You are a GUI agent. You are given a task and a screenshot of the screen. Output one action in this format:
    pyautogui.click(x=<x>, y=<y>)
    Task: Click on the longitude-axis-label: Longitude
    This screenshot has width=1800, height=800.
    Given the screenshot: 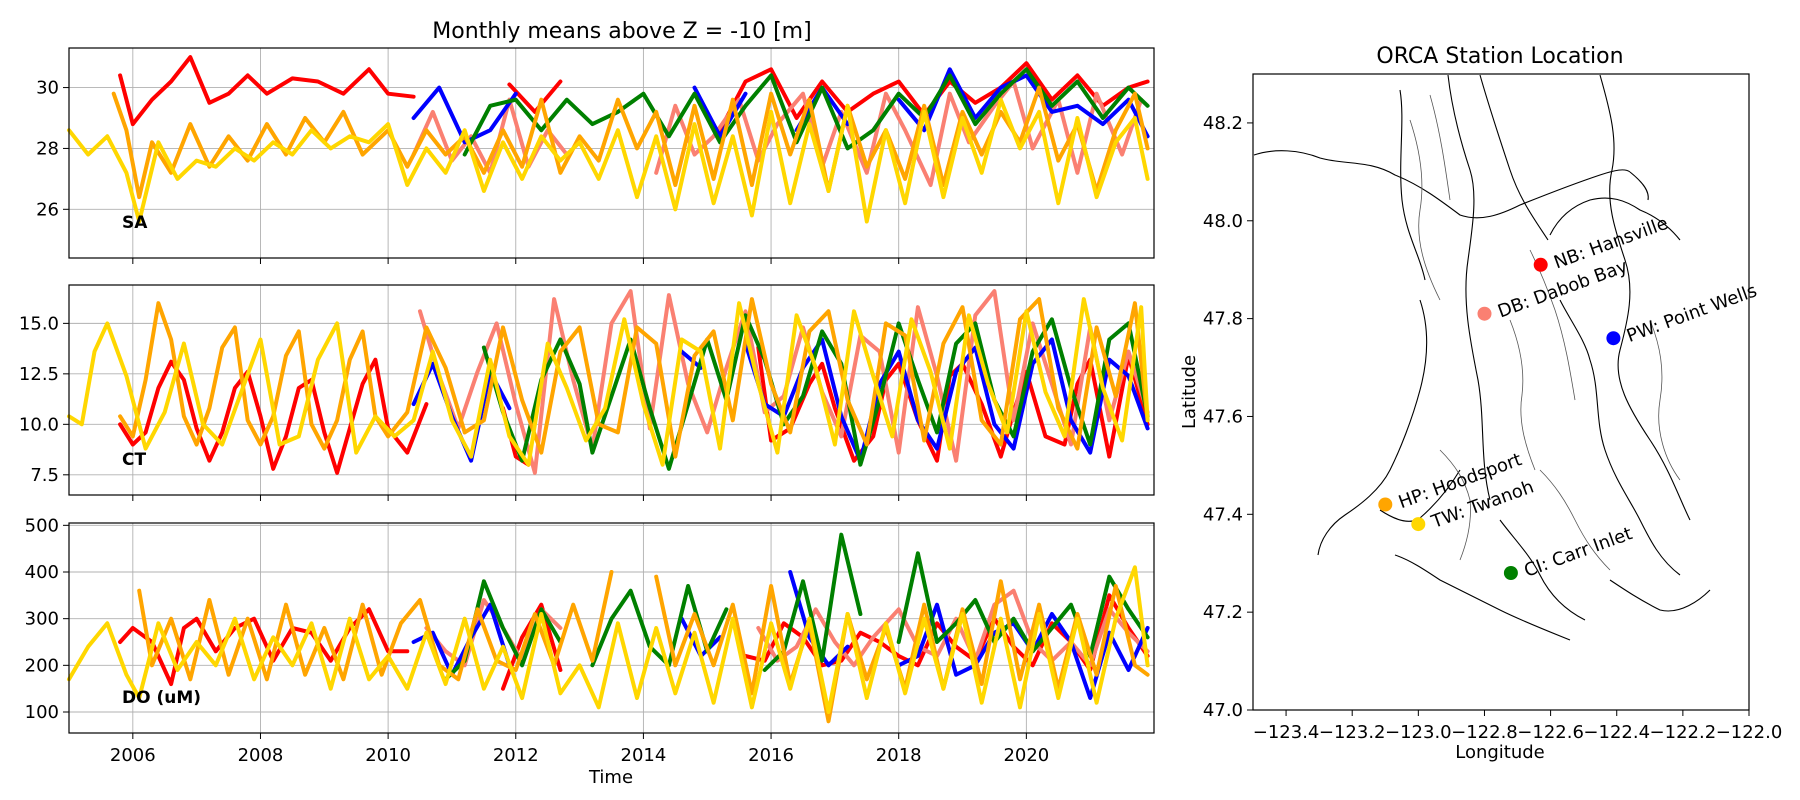 What is the action you would take?
    pyautogui.click(x=1500, y=752)
    